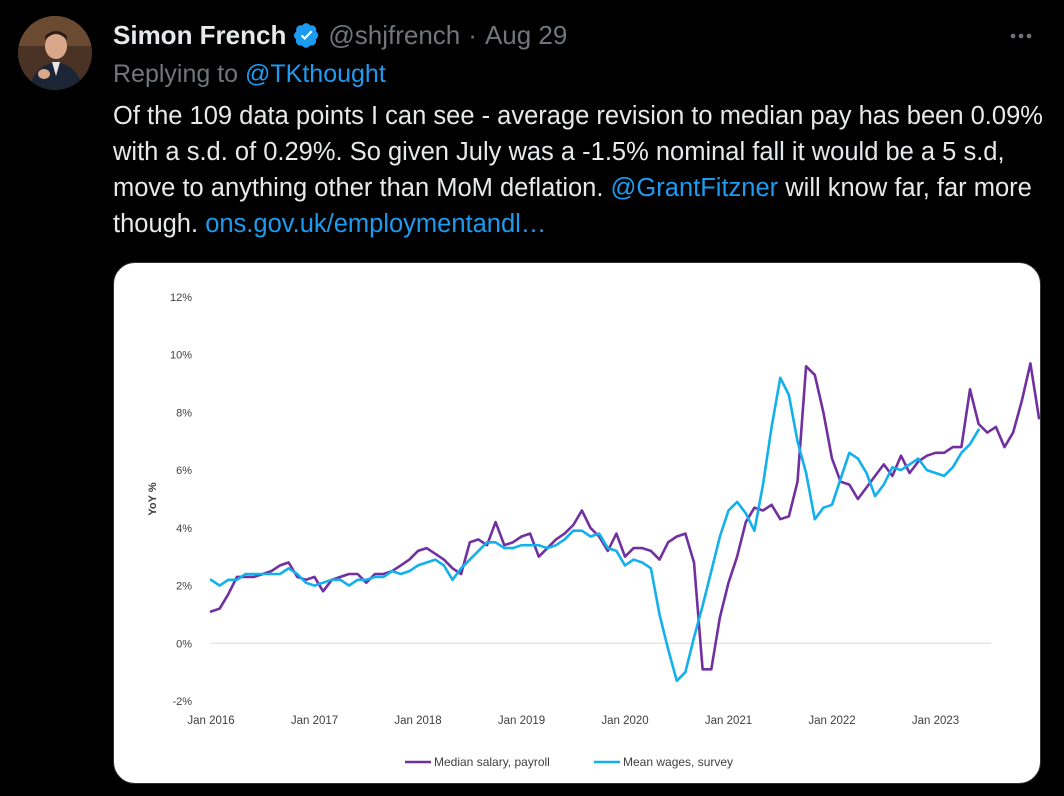  Describe the element at coordinates (1021, 36) in the screenshot. I see `more-options-icon` at that location.